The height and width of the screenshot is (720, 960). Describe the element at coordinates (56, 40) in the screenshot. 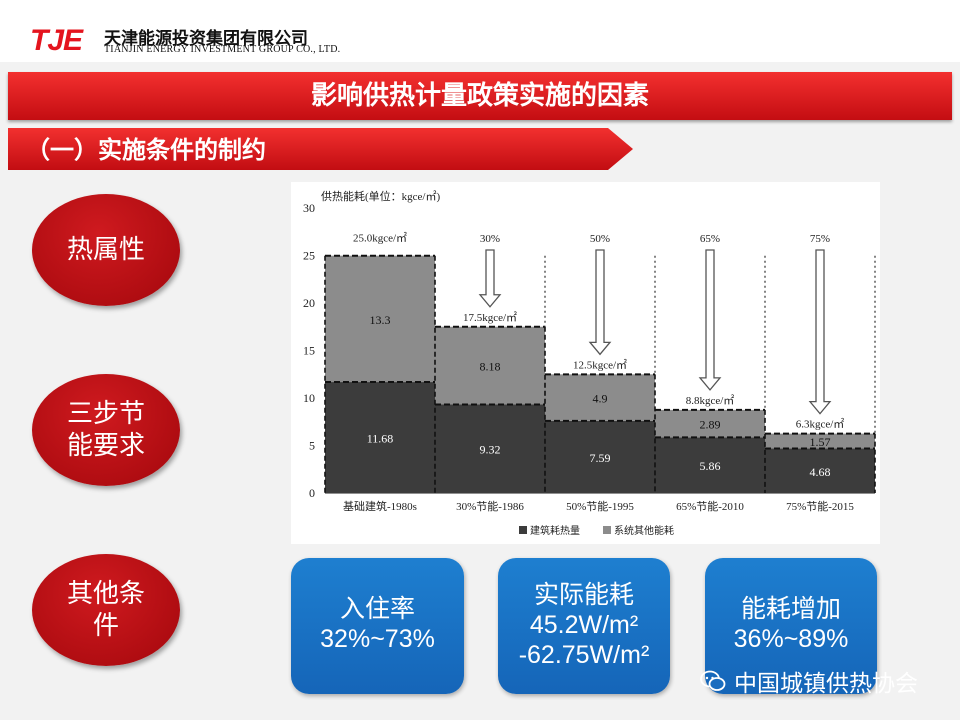

I see `company-logo-mark: TJE` at that location.